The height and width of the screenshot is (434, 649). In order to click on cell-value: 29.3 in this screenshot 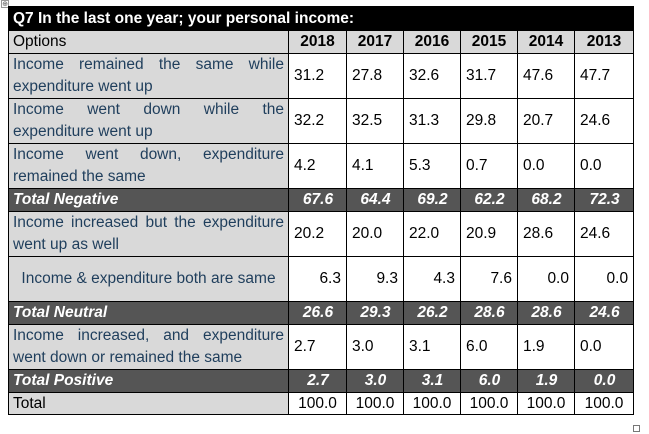, I will do `click(375, 313)`.